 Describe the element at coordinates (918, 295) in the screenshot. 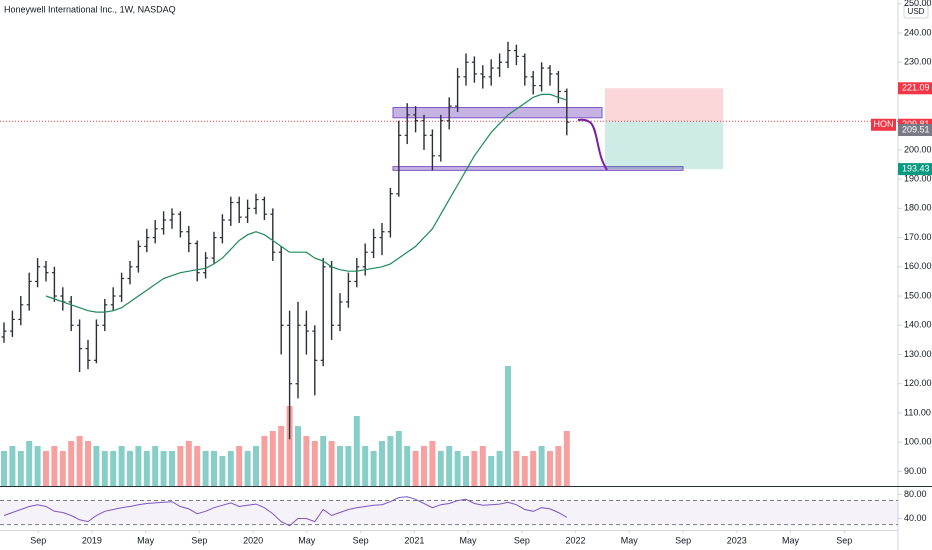

I see `y-tick-label: 150.00` at that location.